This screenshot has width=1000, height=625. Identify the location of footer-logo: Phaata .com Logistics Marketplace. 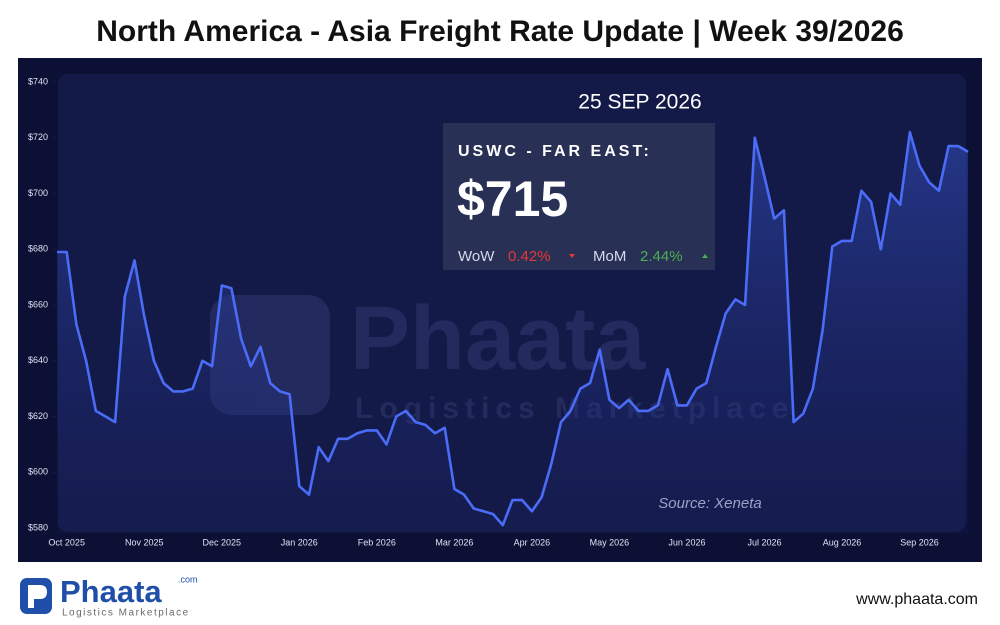
(109, 596).